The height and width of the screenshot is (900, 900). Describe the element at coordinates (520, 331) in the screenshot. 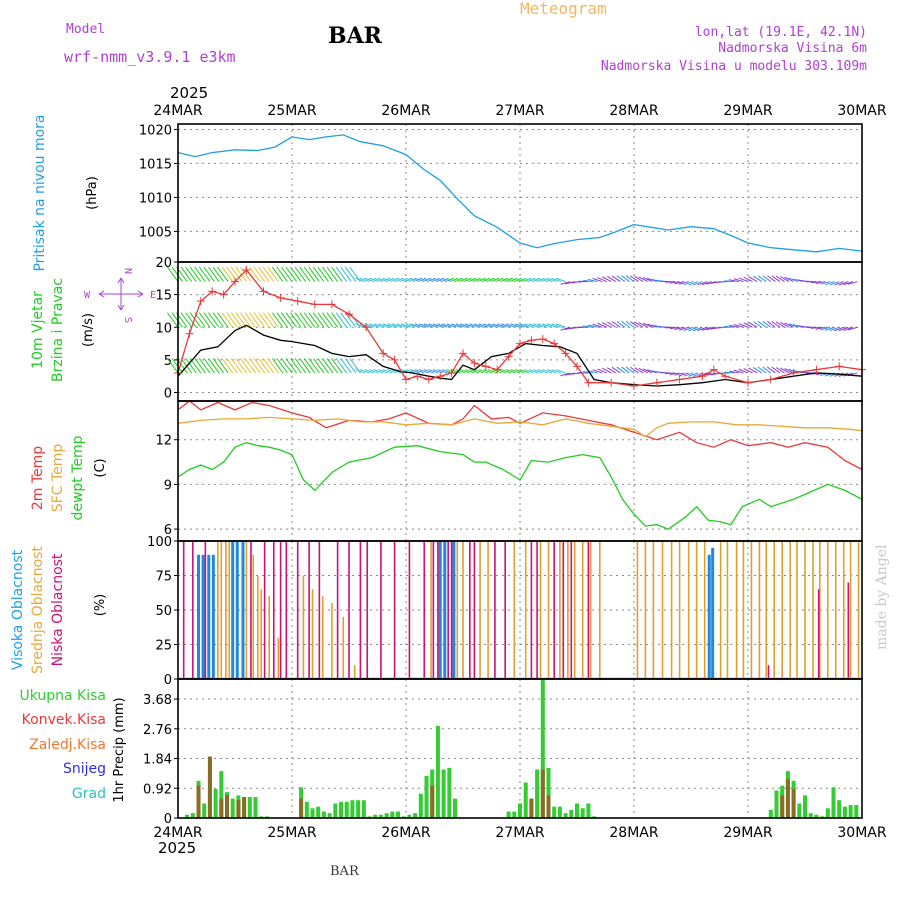

I see `panel-frame` at that location.